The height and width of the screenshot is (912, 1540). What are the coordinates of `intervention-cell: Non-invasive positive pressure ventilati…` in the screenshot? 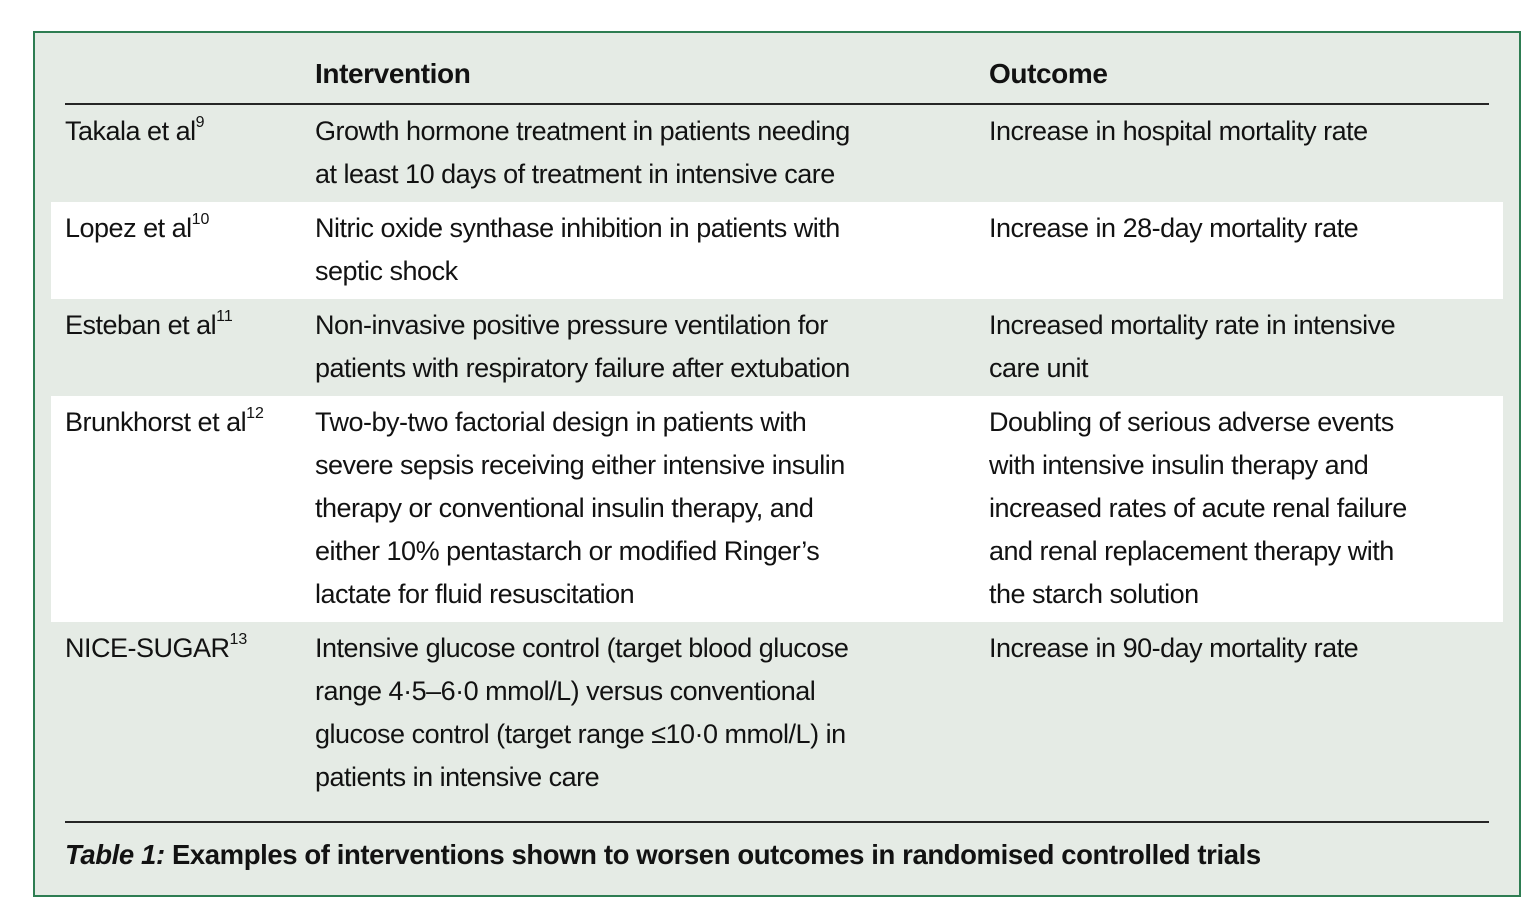 It's located at (582, 346).